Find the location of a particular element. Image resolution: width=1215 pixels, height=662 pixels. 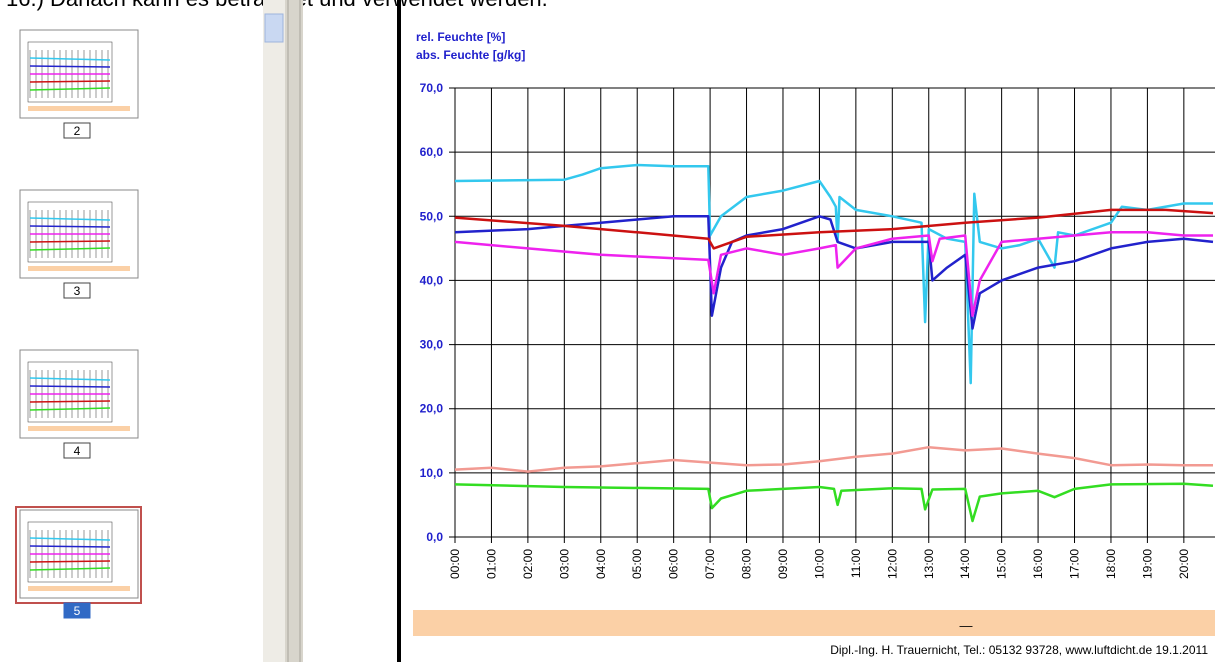

y-tick-label: 10,0 is located at coordinates (432, 473).